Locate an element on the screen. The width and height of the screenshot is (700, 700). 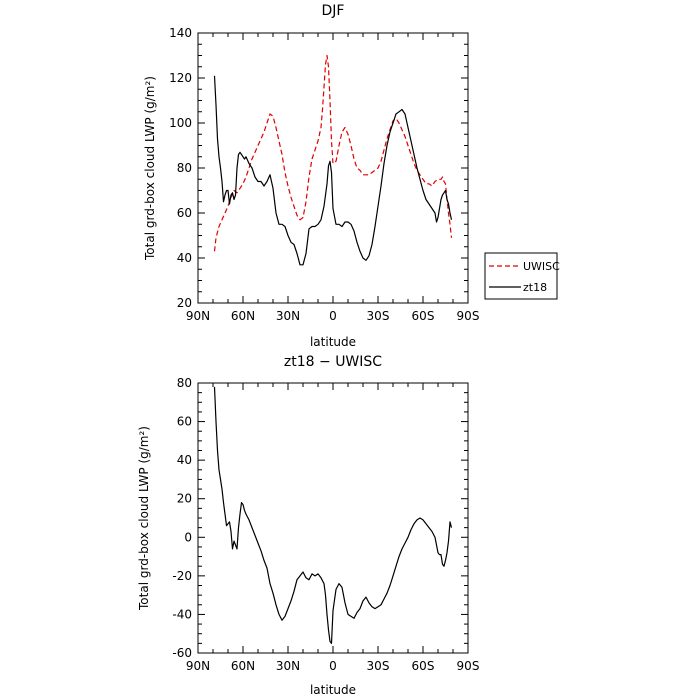
chart-bottom-title: zt18 − UWISC is located at coordinates (333, 362).